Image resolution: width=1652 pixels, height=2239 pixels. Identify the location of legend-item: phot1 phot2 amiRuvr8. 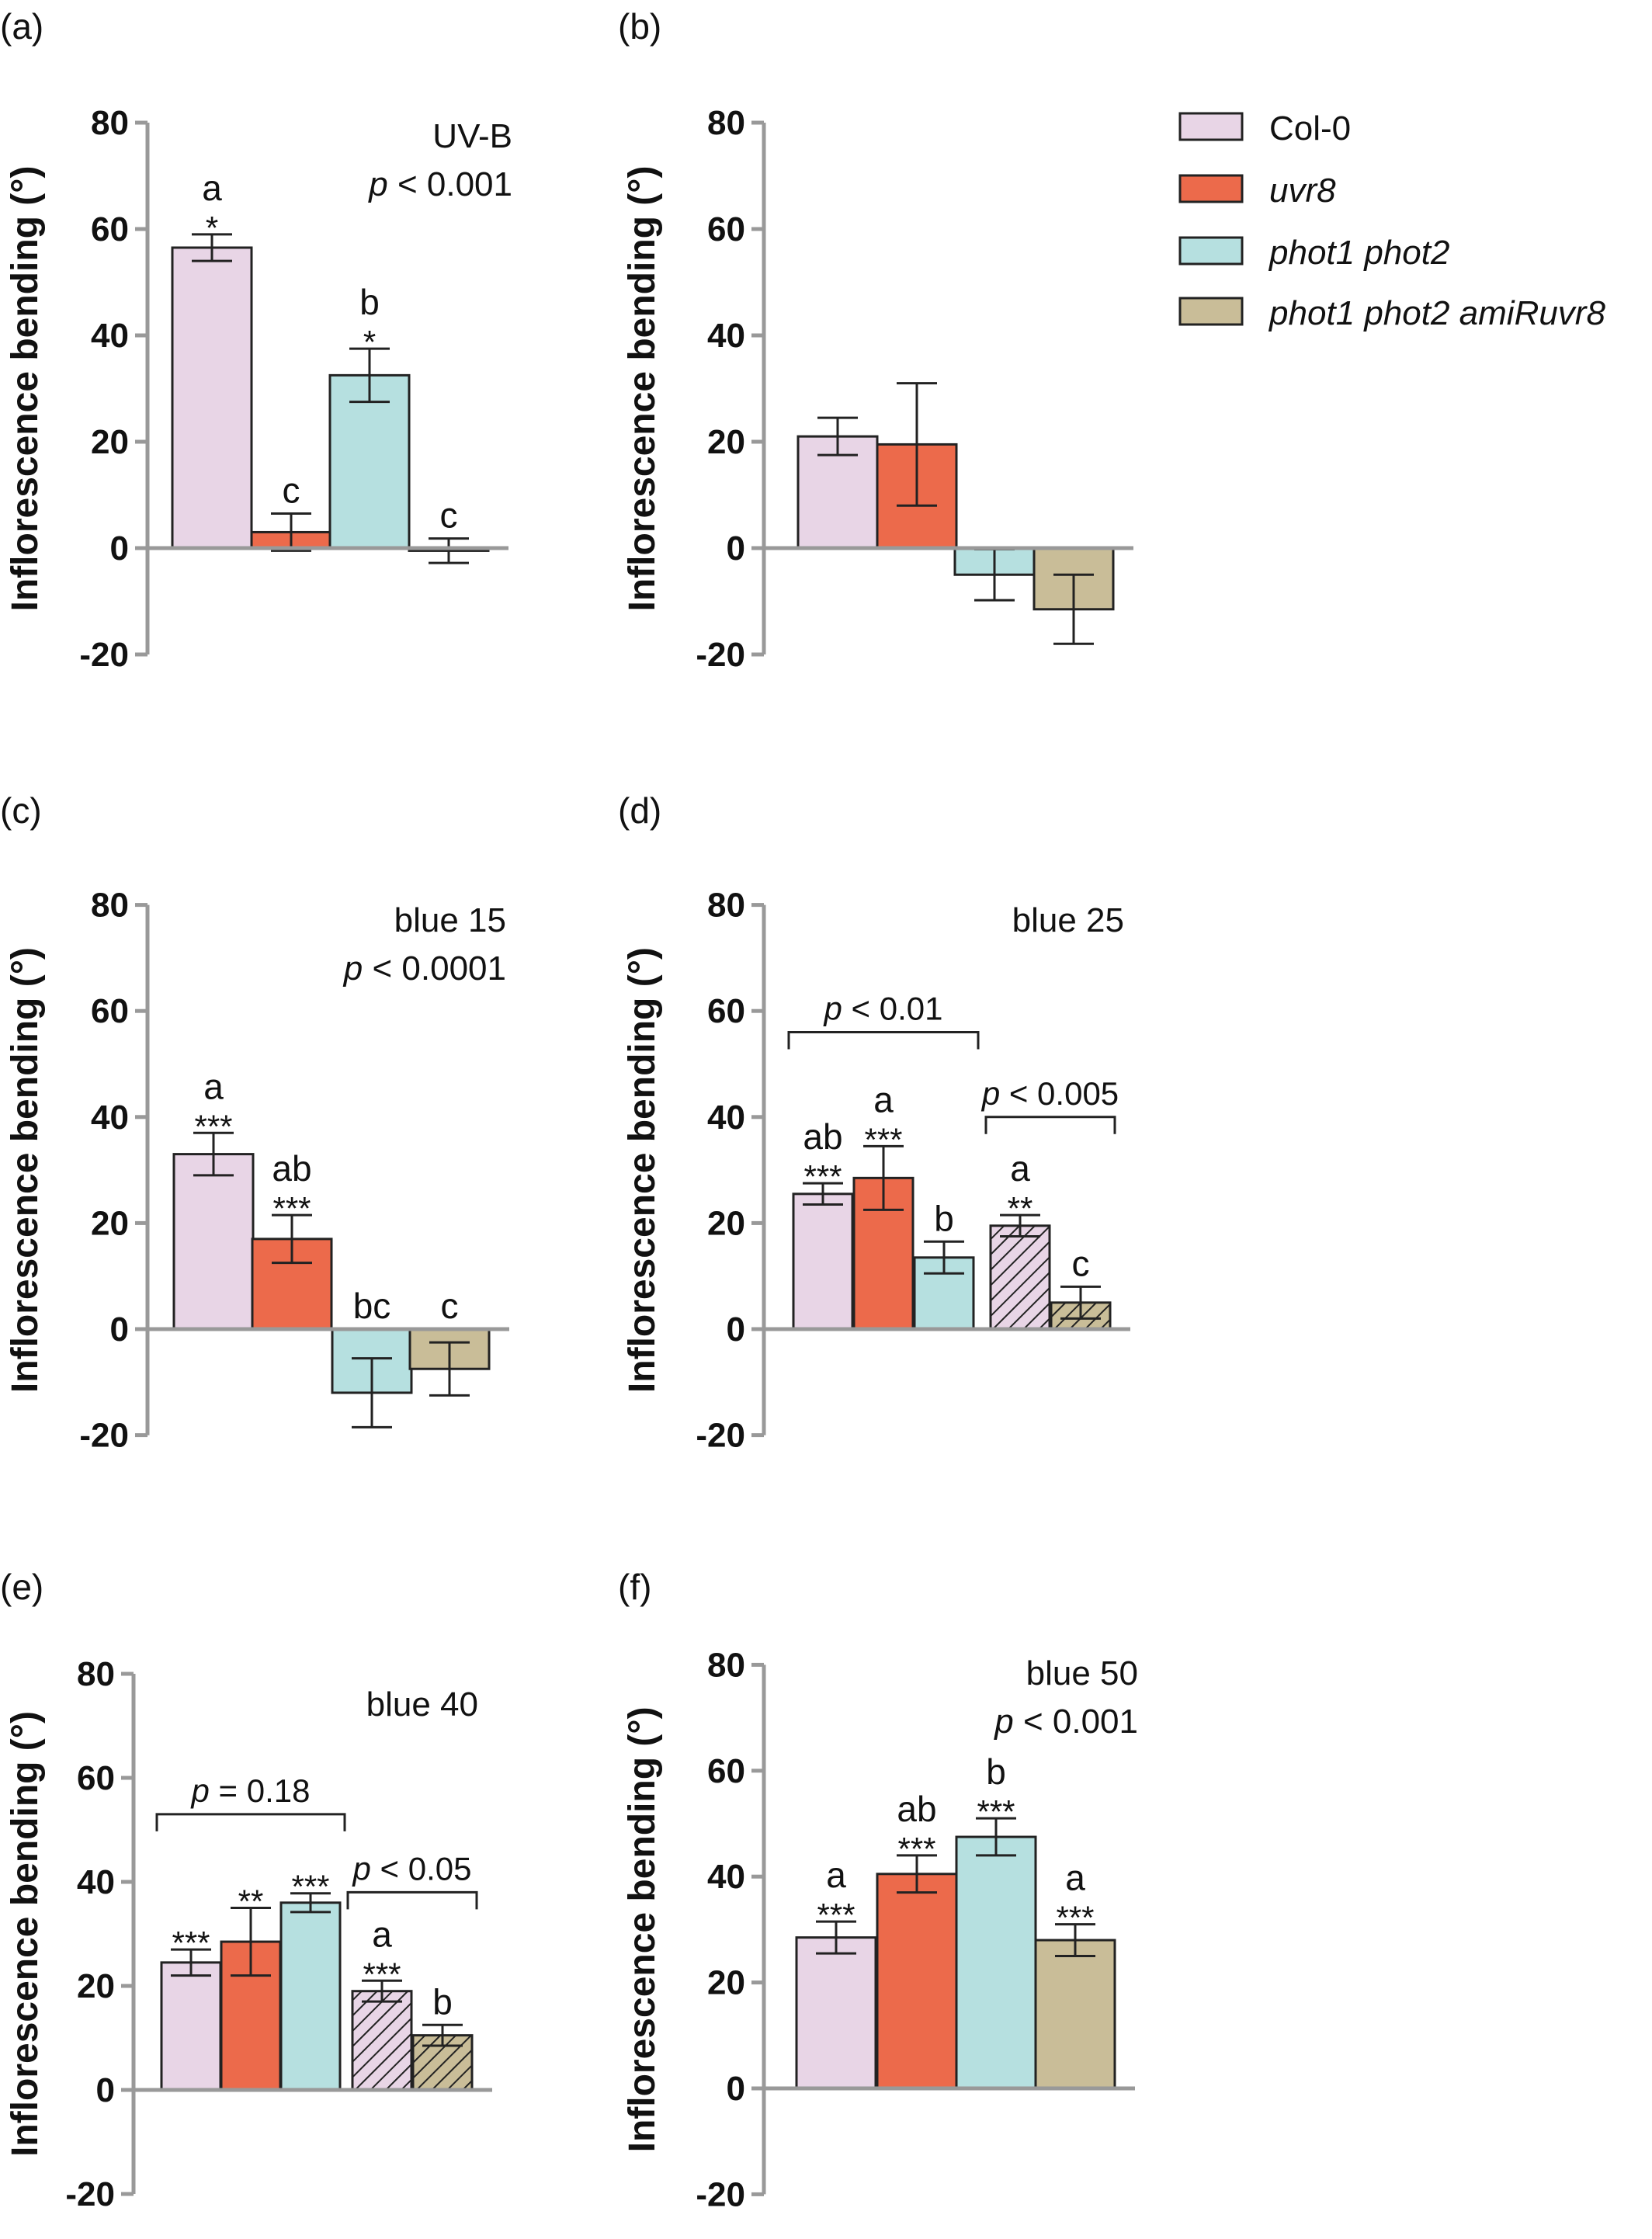
(1391, 313).